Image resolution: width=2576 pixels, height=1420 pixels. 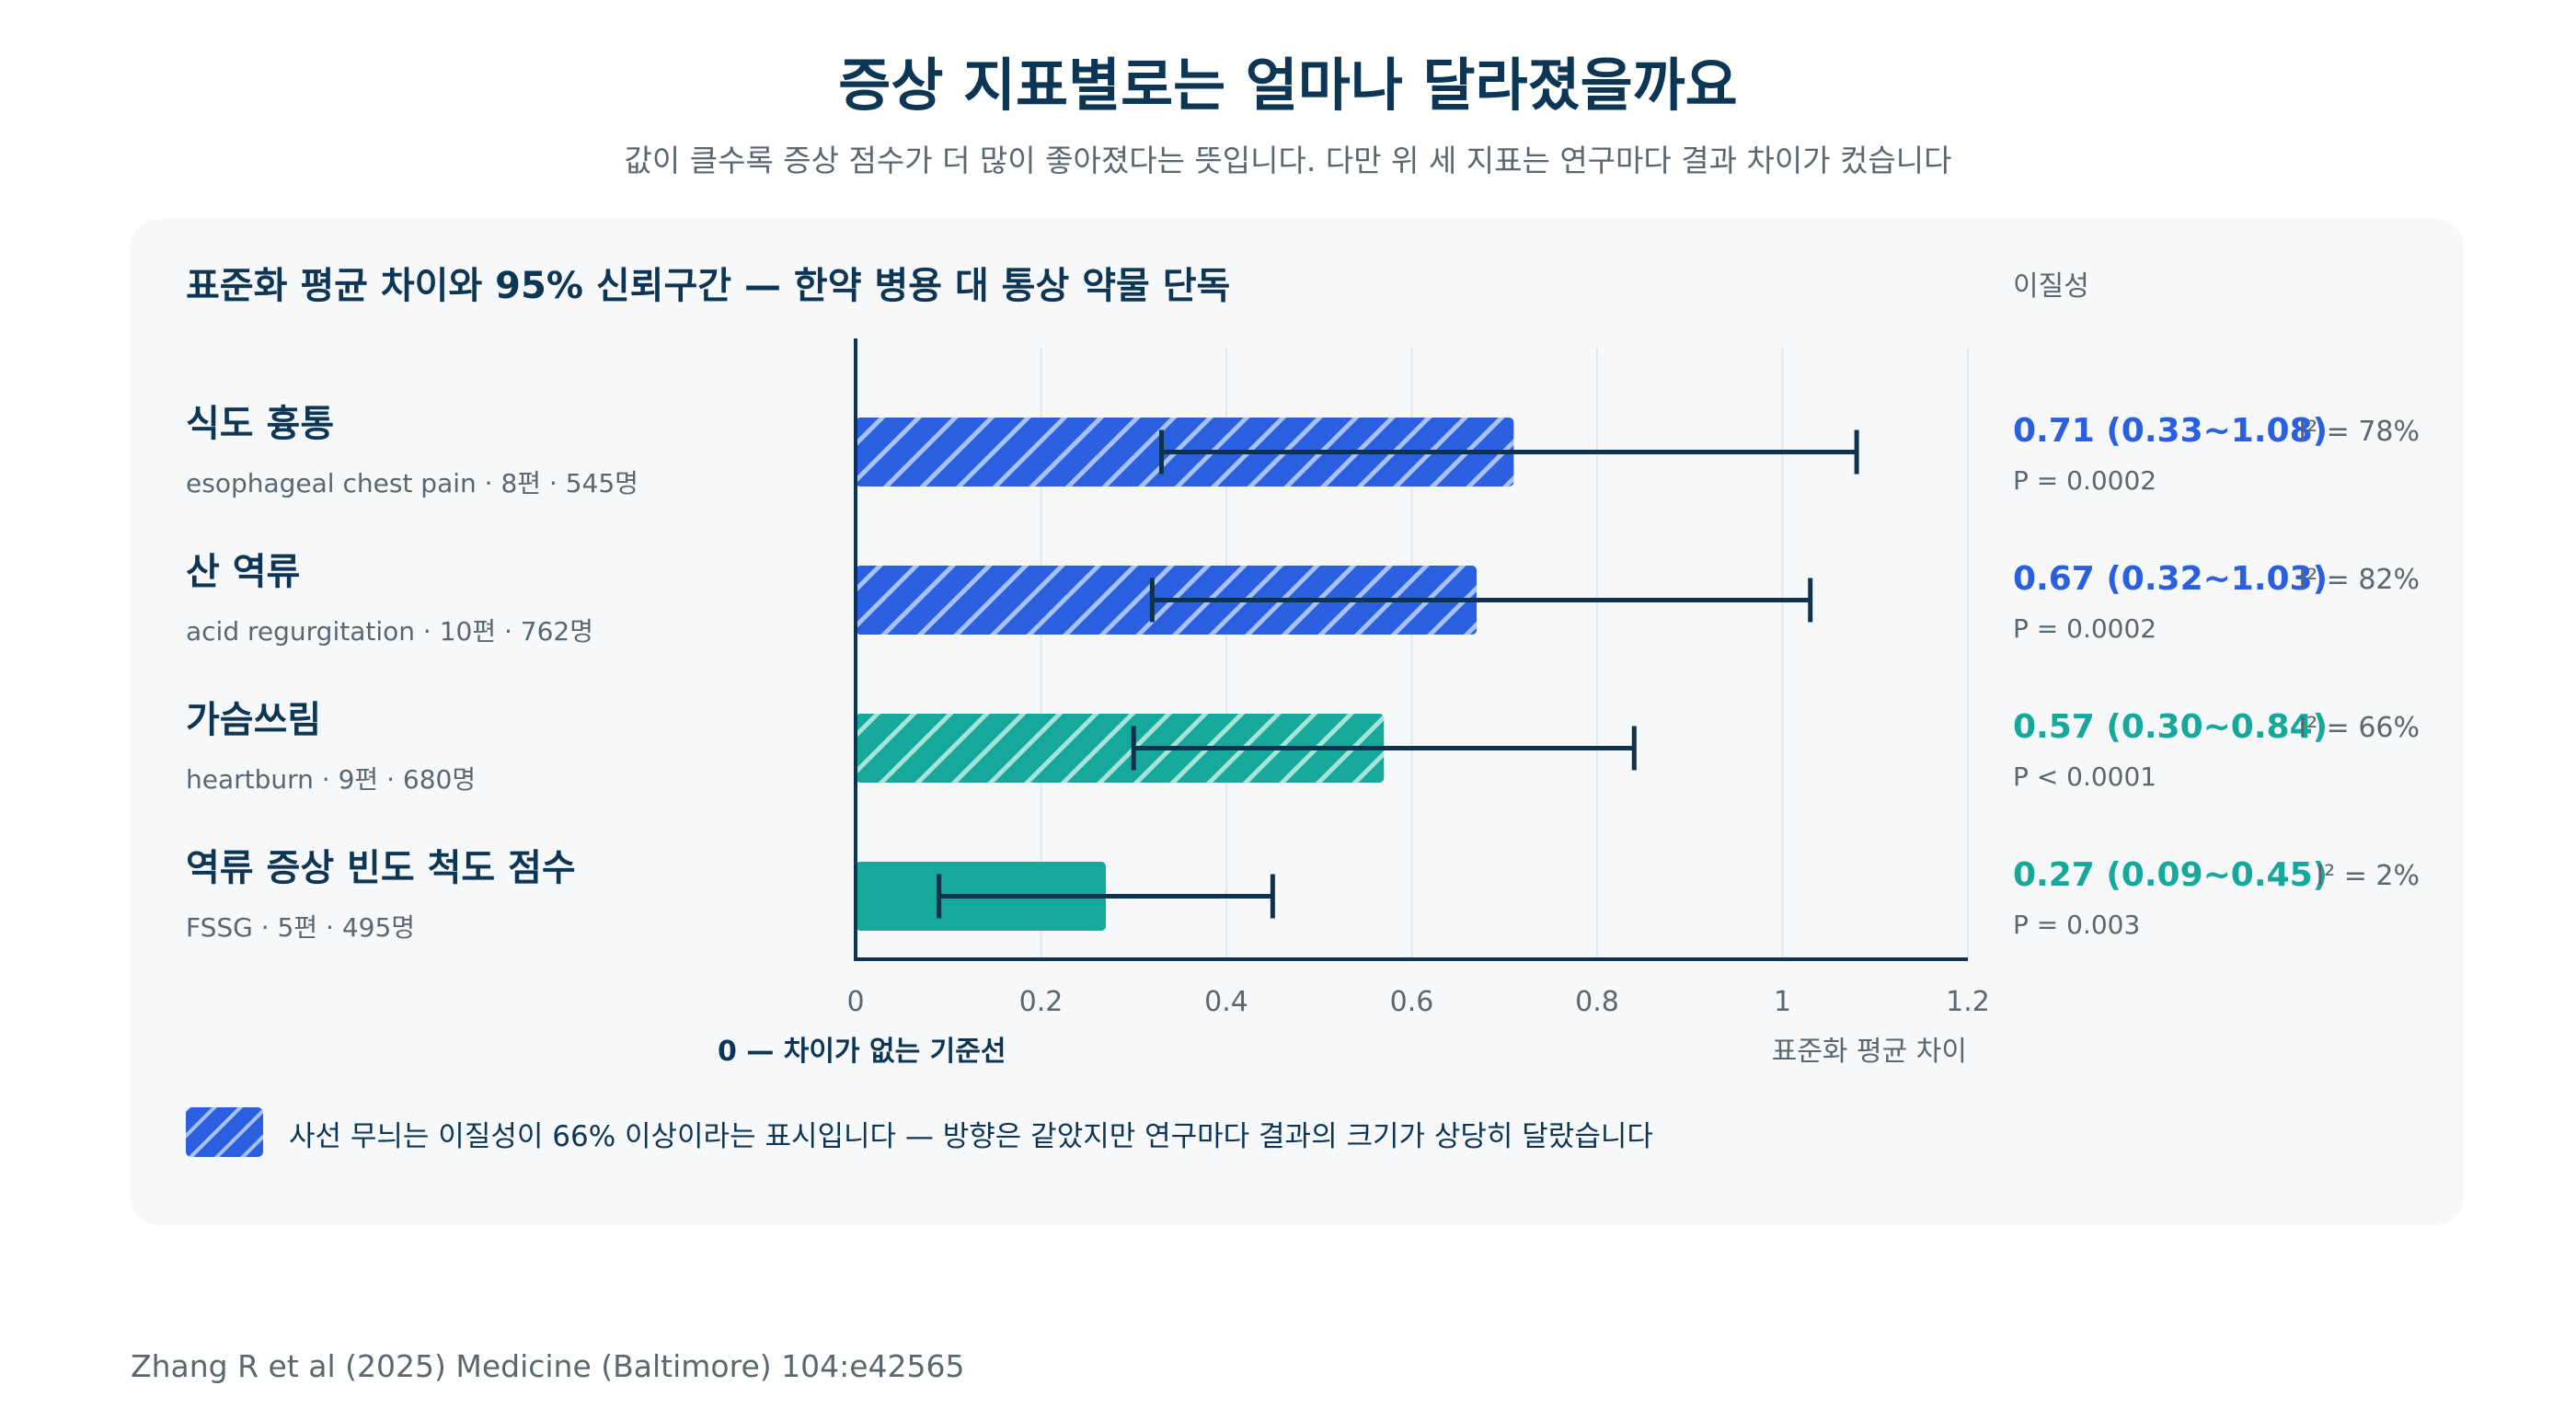 I want to click on x-tick-label: 1, so click(x=1782, y=1002).